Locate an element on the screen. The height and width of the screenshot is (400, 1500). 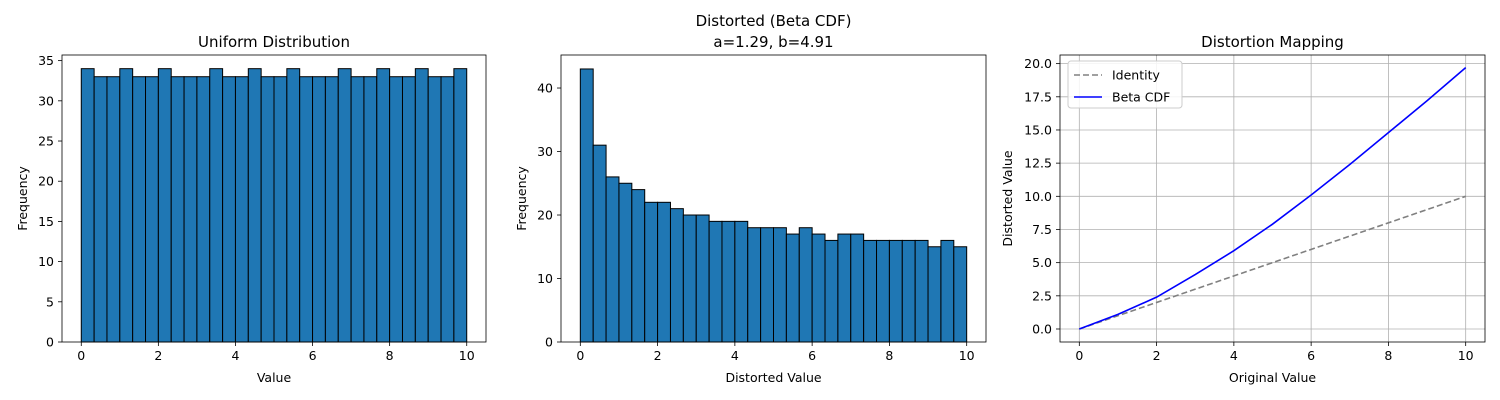
y-axis-label: Distorted Value is located at coordinates (1007, 198).